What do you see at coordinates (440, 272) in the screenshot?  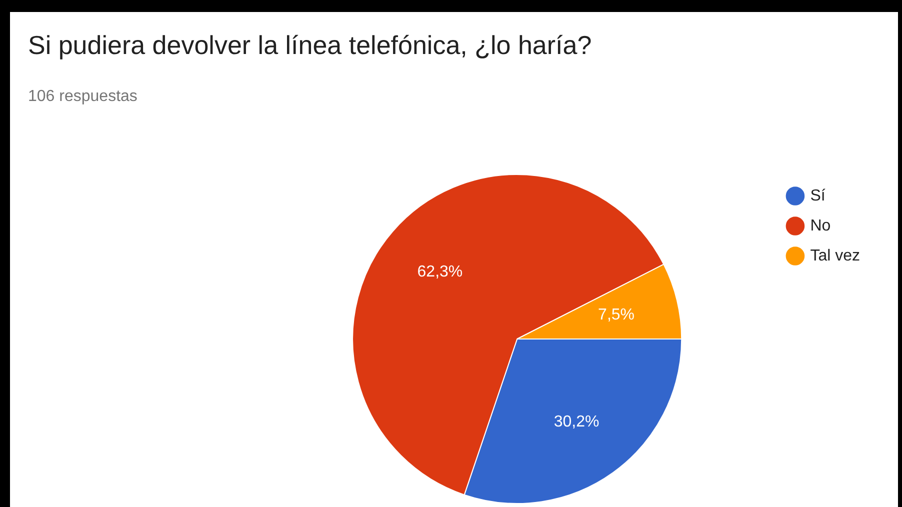 I see `data-label: 62,3%` at bounding box center [440, 272].